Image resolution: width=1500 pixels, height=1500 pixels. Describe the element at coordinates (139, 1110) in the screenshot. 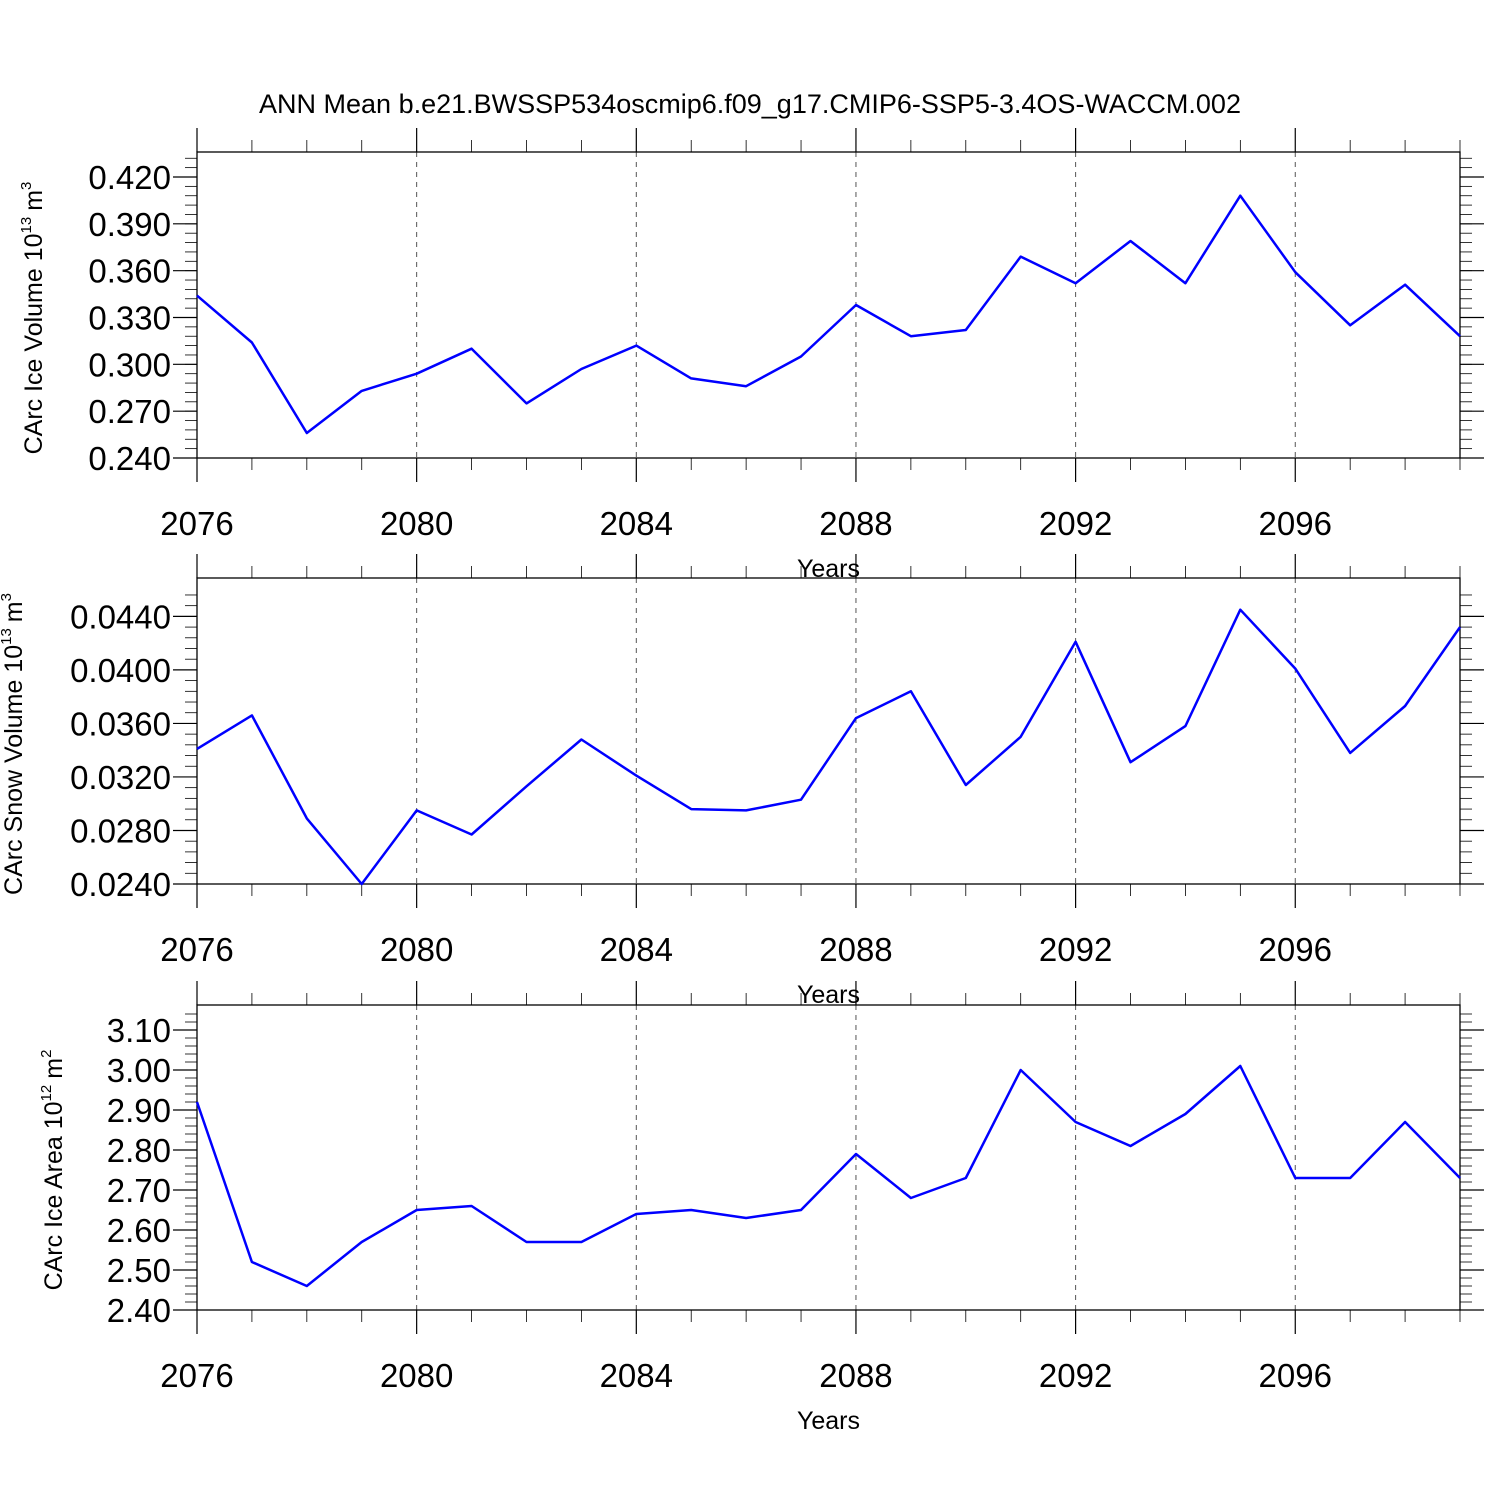

I see `y-tick-label: 2.90` at that location.